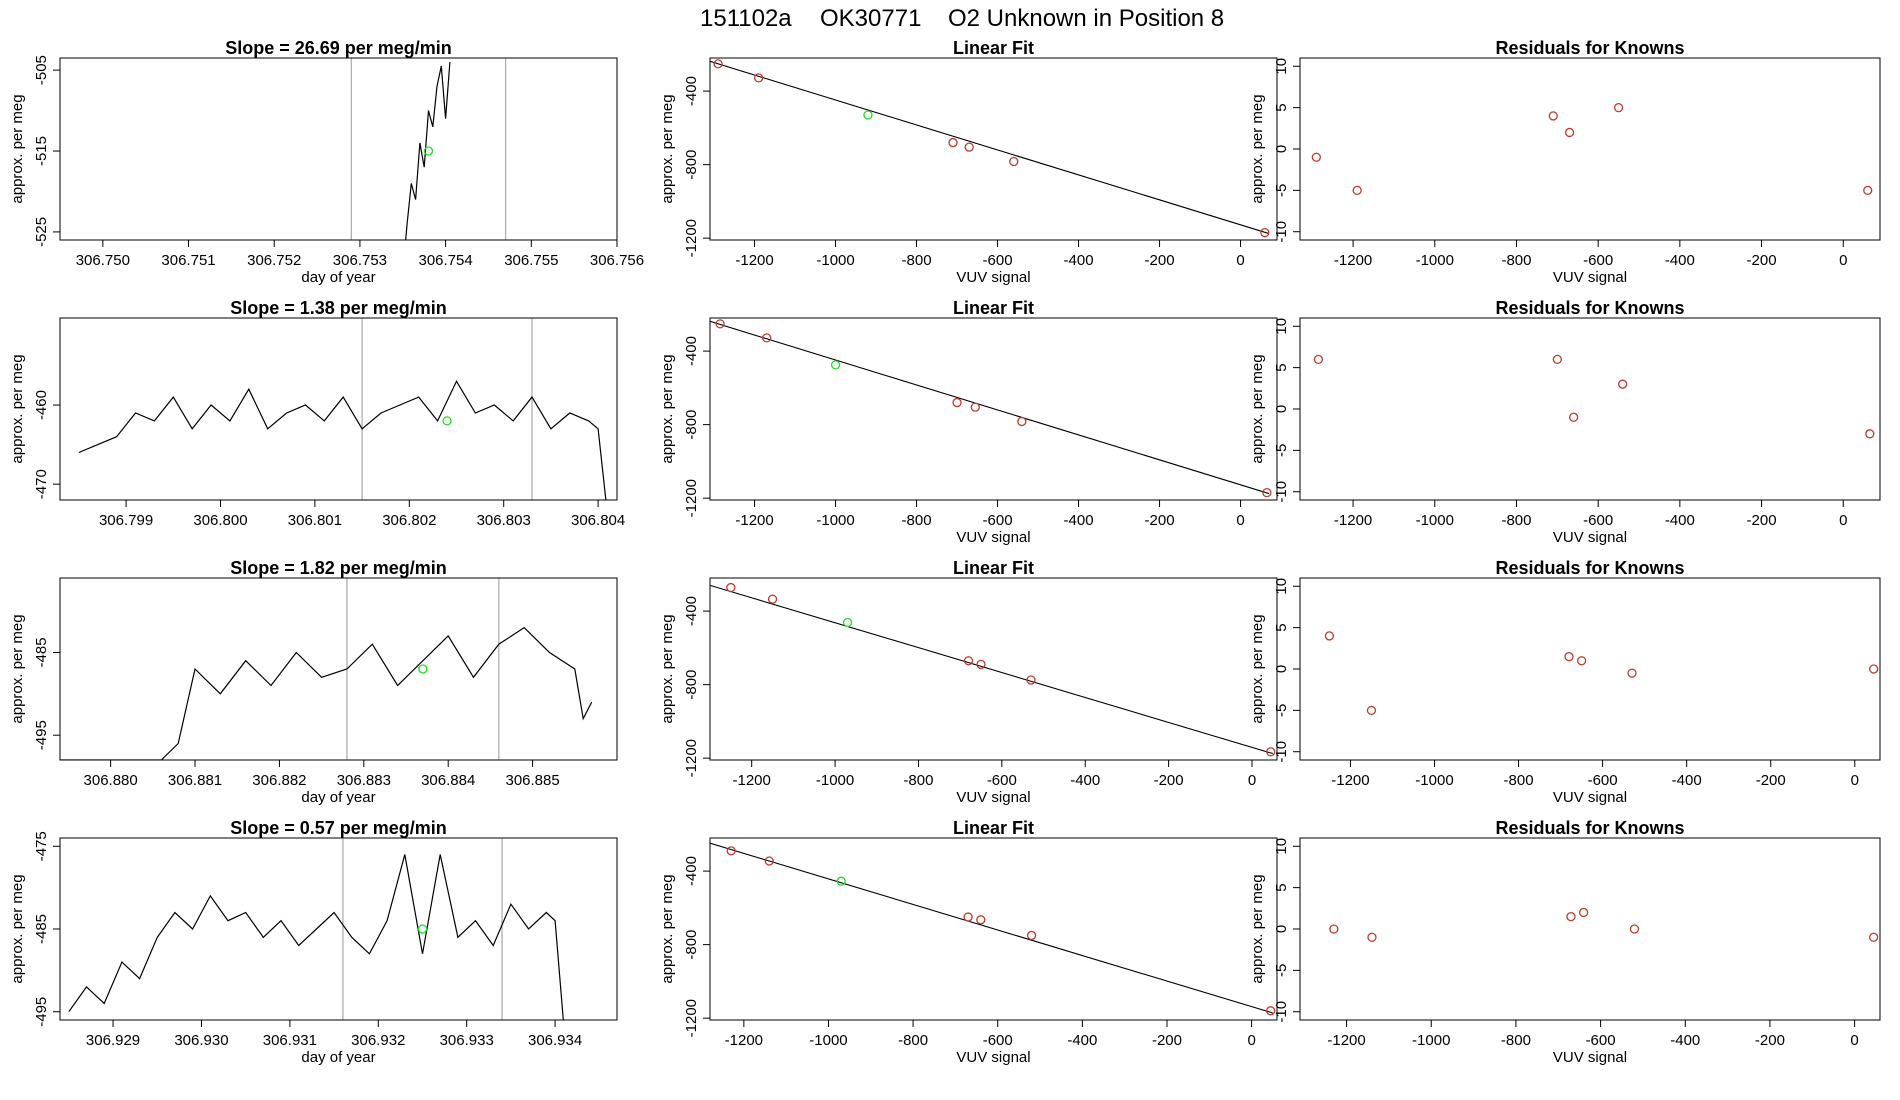 The image size is (1900, 1100). Describe the element at coordinates (338, 48) in the screenshot. I see `panel-title: Slope = 26.69 per meg/min` at that location.